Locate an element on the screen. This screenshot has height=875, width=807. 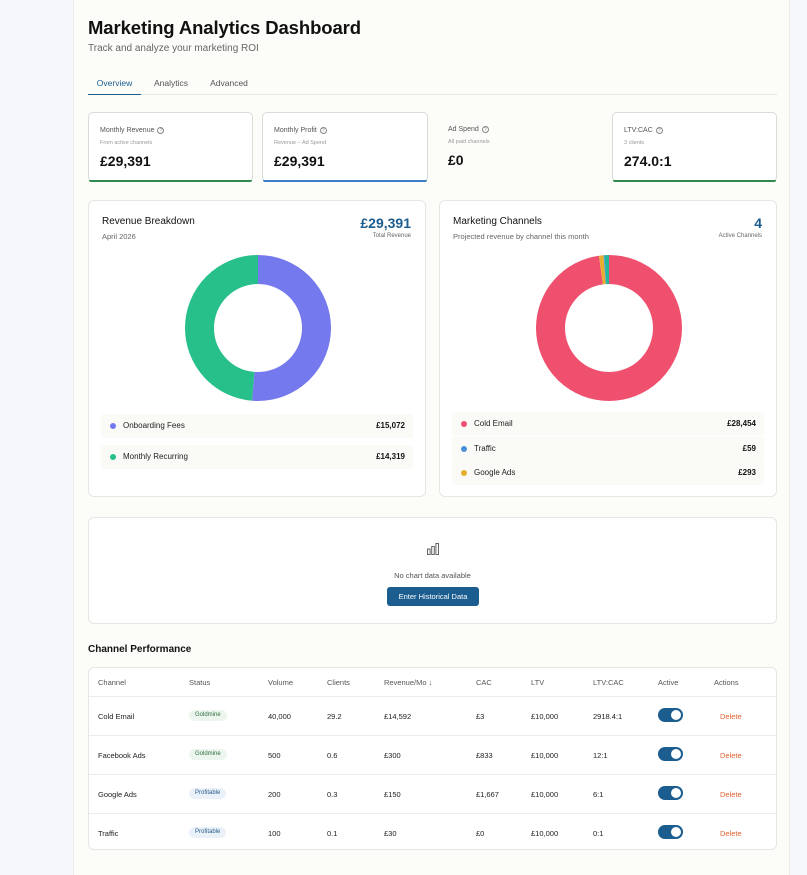
column-header: Revenue/Mo ↓ is located at coordinates (408, 682).